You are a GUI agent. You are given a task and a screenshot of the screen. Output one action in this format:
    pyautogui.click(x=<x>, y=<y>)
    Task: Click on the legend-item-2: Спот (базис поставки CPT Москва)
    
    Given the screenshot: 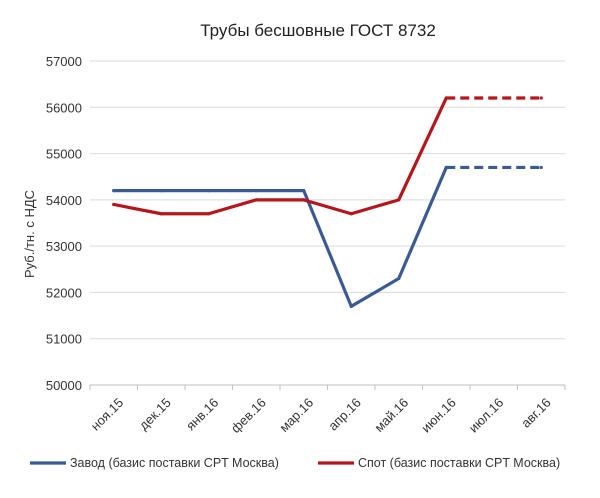 What is the action you would take?
    pyautogui.click(x=439, y=463)
    